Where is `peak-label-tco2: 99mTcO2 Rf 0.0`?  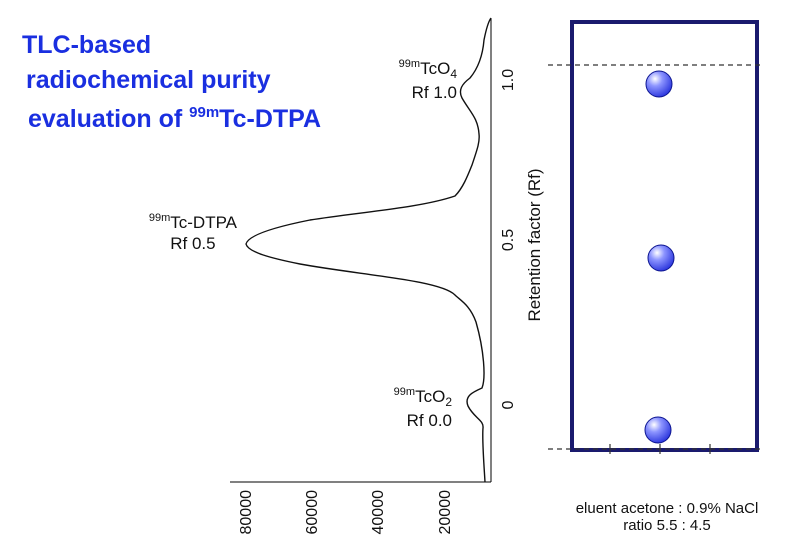
peak-label-tco2: 99mTcO2 Rf 0.0 is located at coordinates (422, 408).